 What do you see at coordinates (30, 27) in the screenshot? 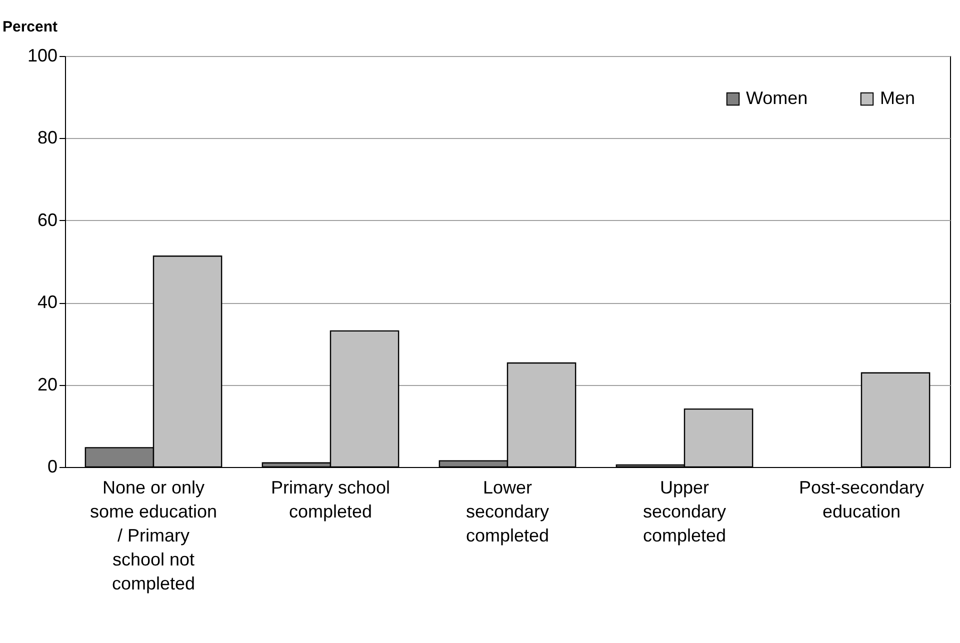
I see `y-axis-title: Percent` at bounding box center [30, 27].